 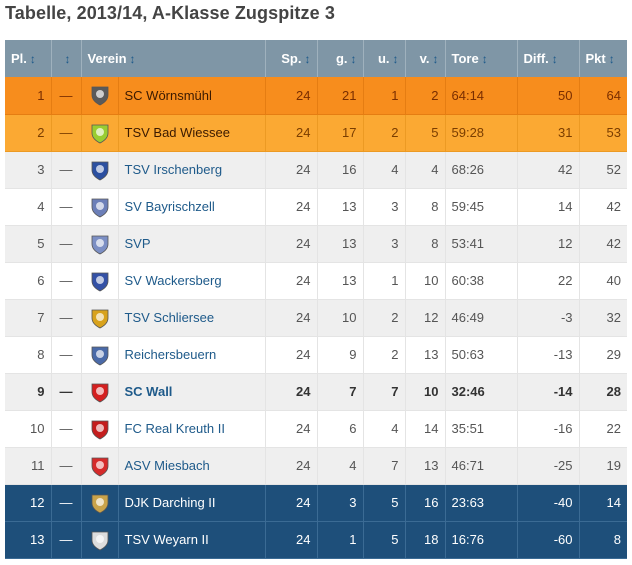 I want to click on draws-cell: 2, so click(x=384, y=355).